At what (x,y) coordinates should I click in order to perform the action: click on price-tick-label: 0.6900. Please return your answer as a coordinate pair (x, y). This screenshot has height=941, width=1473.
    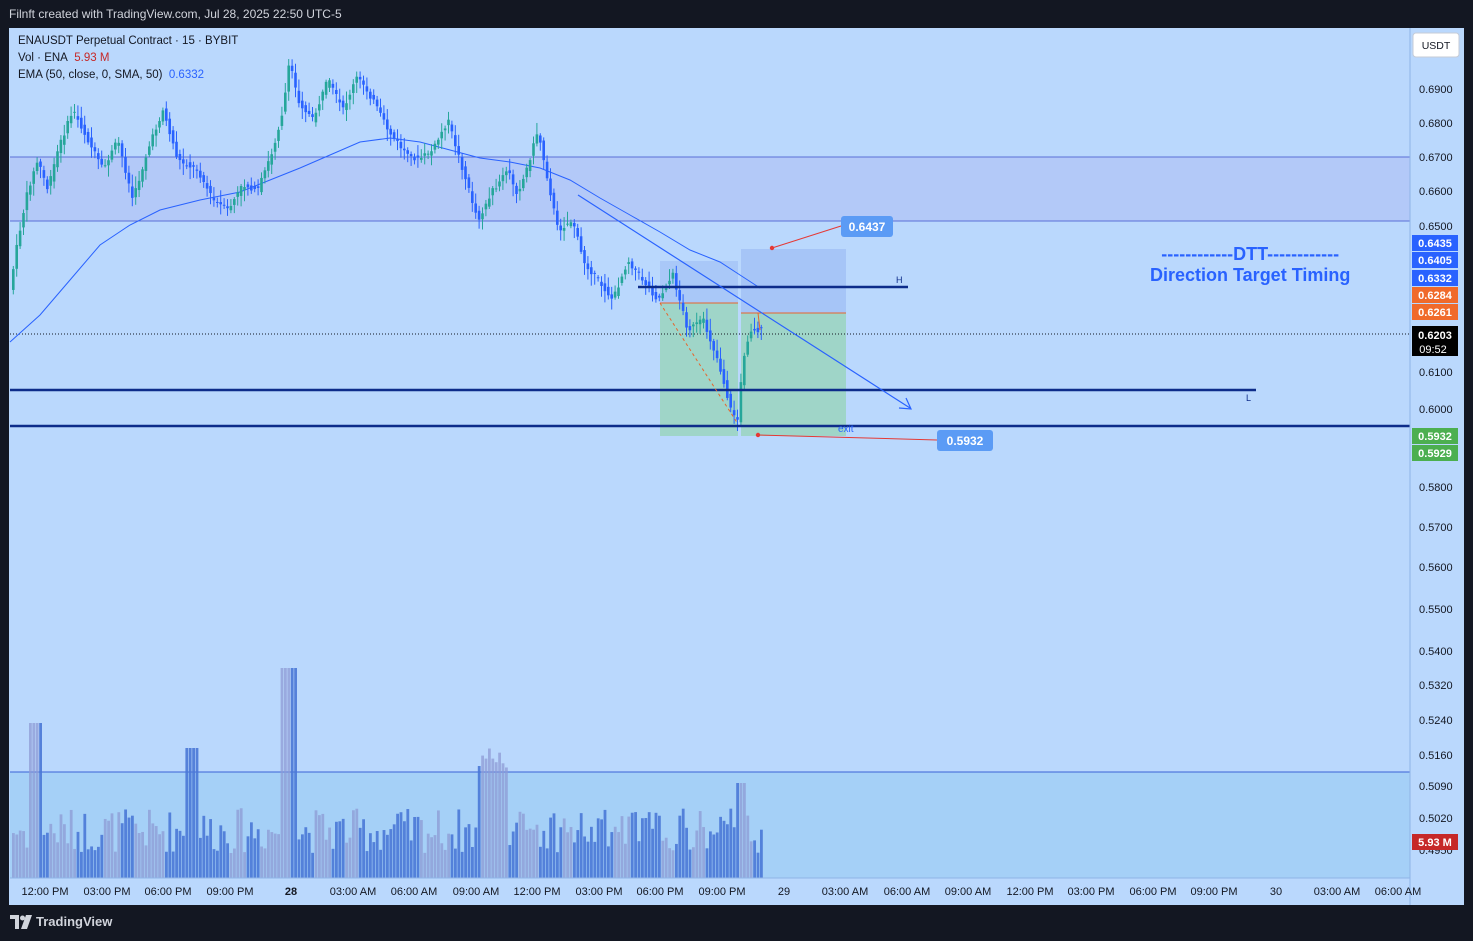
    Looking at the image, I should click on (1436, 90).